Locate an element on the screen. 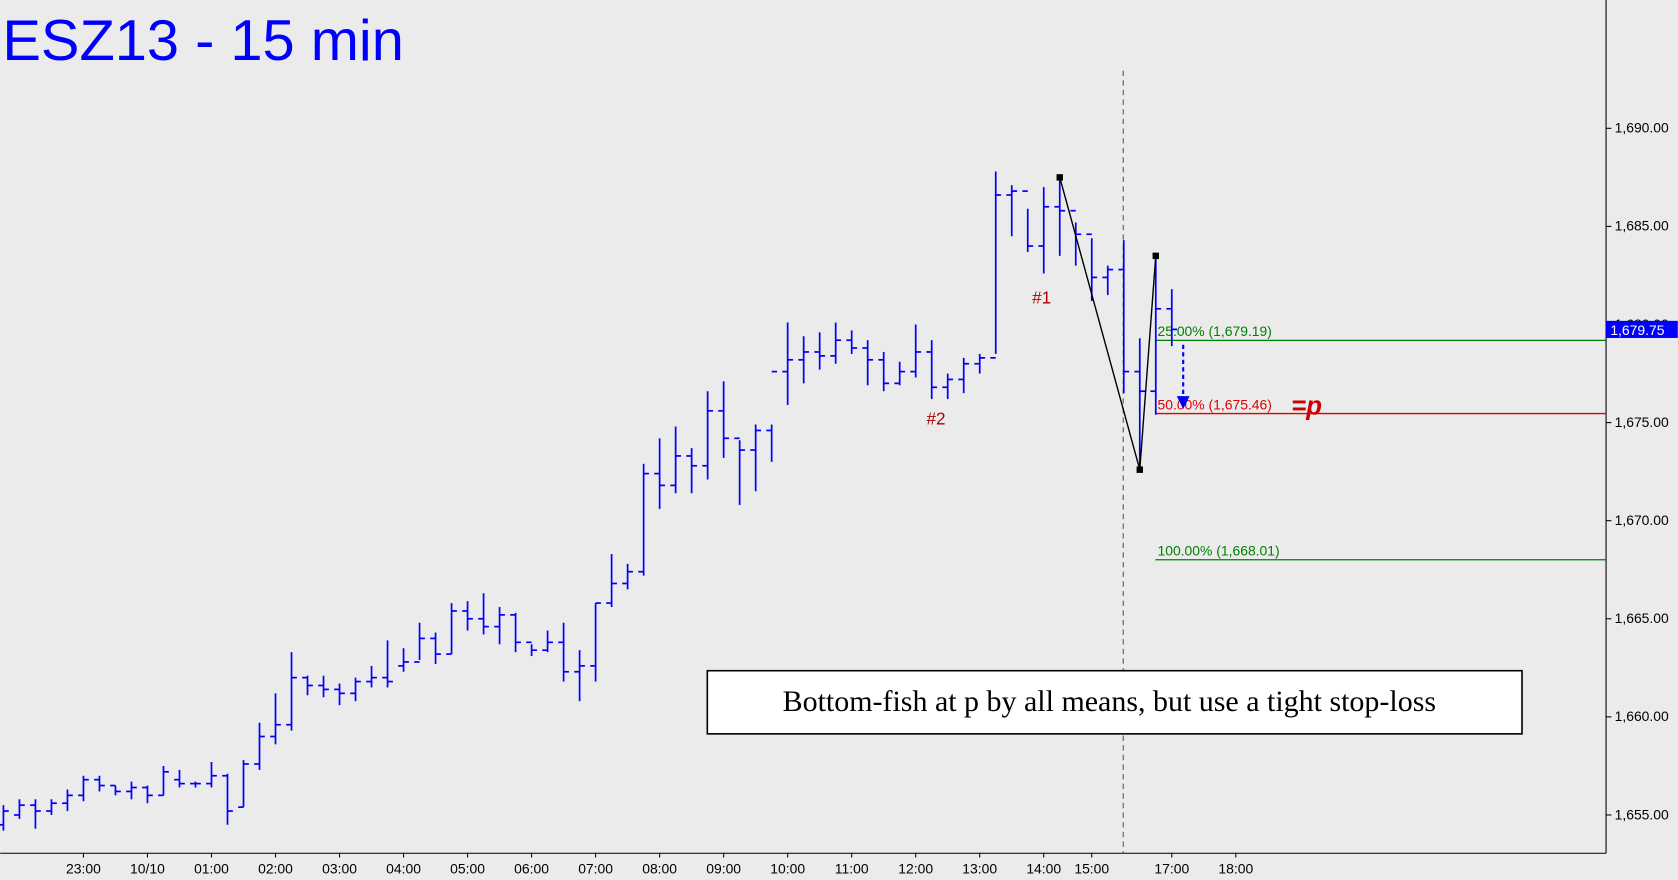 The image size is (1678, 880). x-tick-label: 01:00 is located at coordinates (211, 869).